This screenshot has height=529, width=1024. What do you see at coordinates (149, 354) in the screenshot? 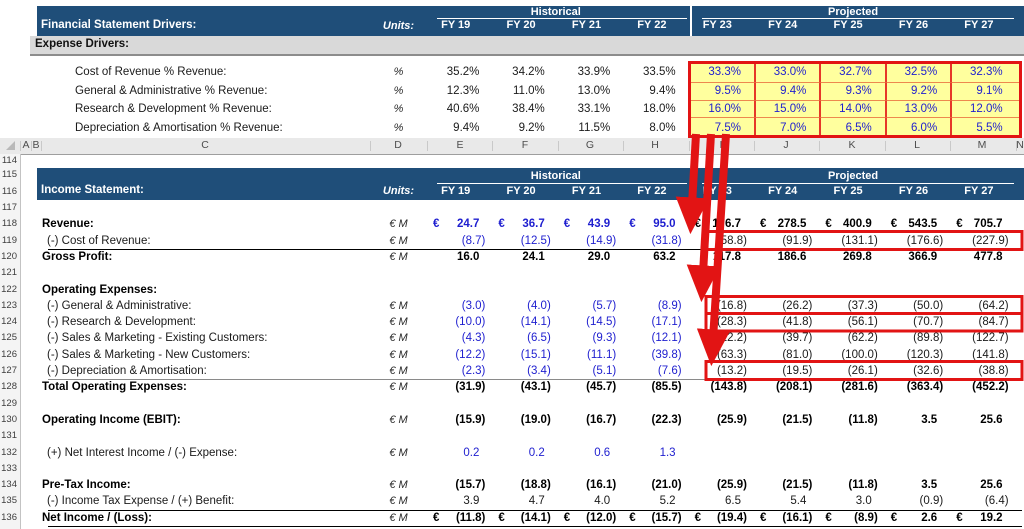
I see `is-label-126: (-) Sales & Marketing - New Customers:` at bounding box center [149, 354].